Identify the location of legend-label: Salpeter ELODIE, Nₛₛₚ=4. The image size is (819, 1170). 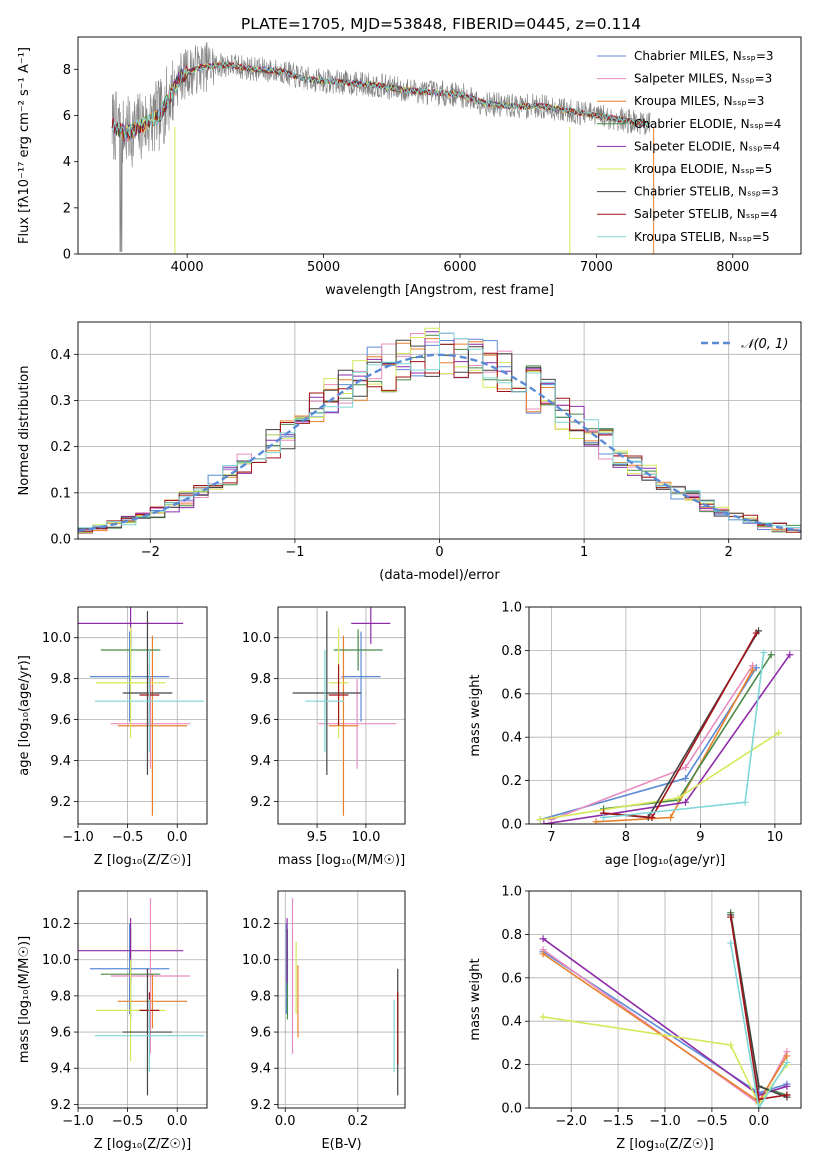
(707, 146).